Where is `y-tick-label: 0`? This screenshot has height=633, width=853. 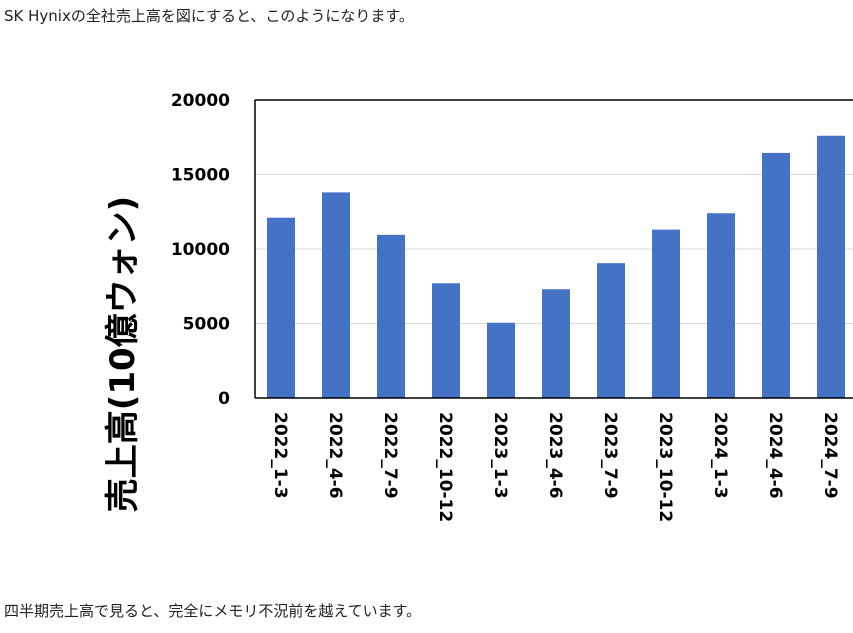
y-tick-label: 0 is located at coordinates (224, 399).